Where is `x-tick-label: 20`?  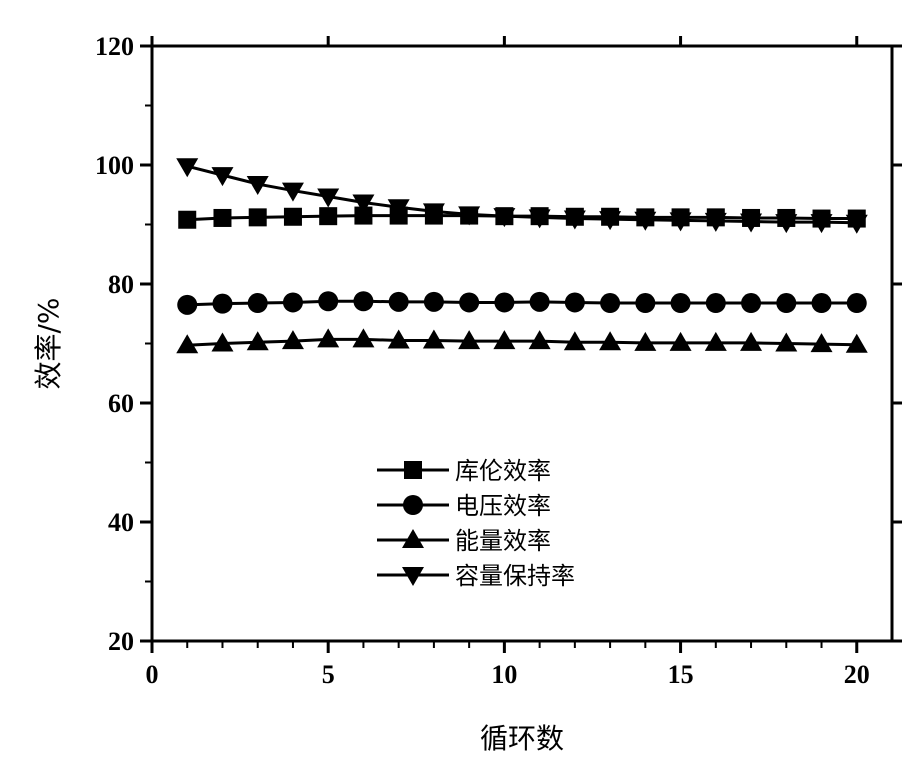
x-tick-label: 20 is located at coordinates (857, 674).